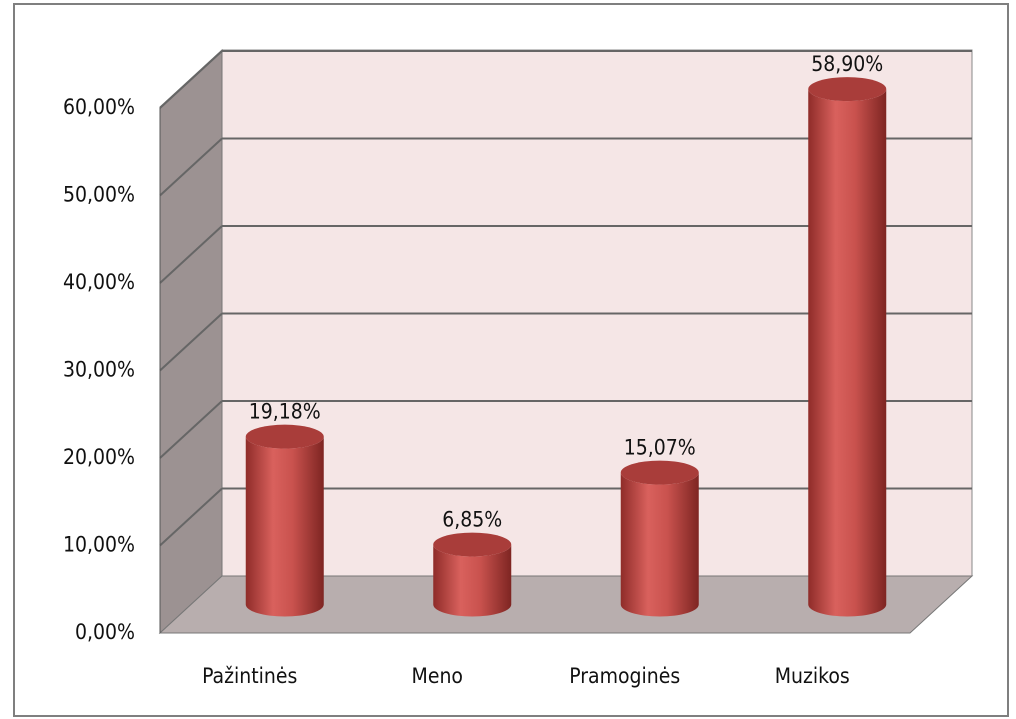  What do you see at coordinates (99, 370) in the screenshot?
I see `y-tick-label: 30,00%` at bounding box center [99, 370].